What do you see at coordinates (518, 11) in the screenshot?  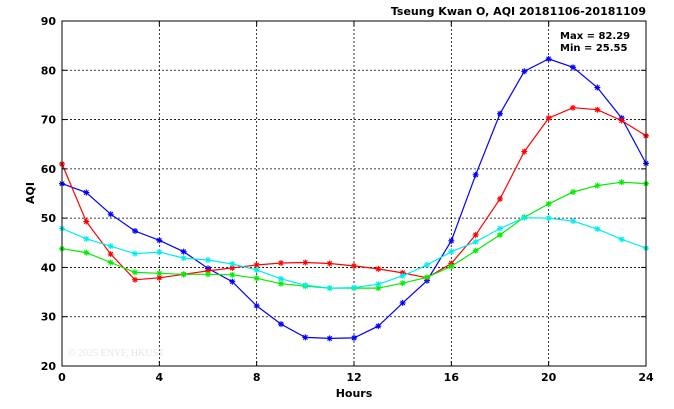 I see `chart-title: Tseung Kwan O, AQI 20181106-20181109` at bounding box center [518, 11].